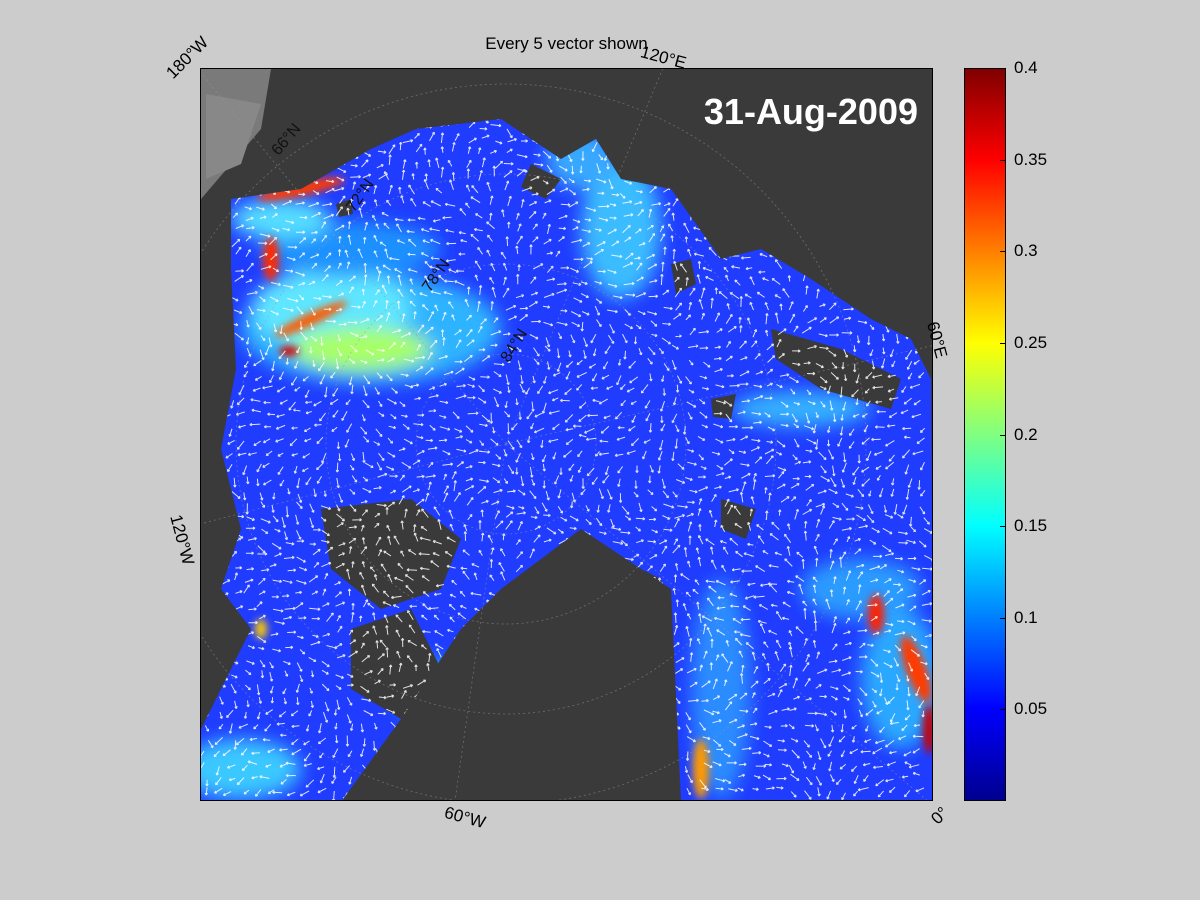 The width and height of the screenshot is (1200, 900). I want to click on plot-title: Every 5 vector shown, so click(566, 43).